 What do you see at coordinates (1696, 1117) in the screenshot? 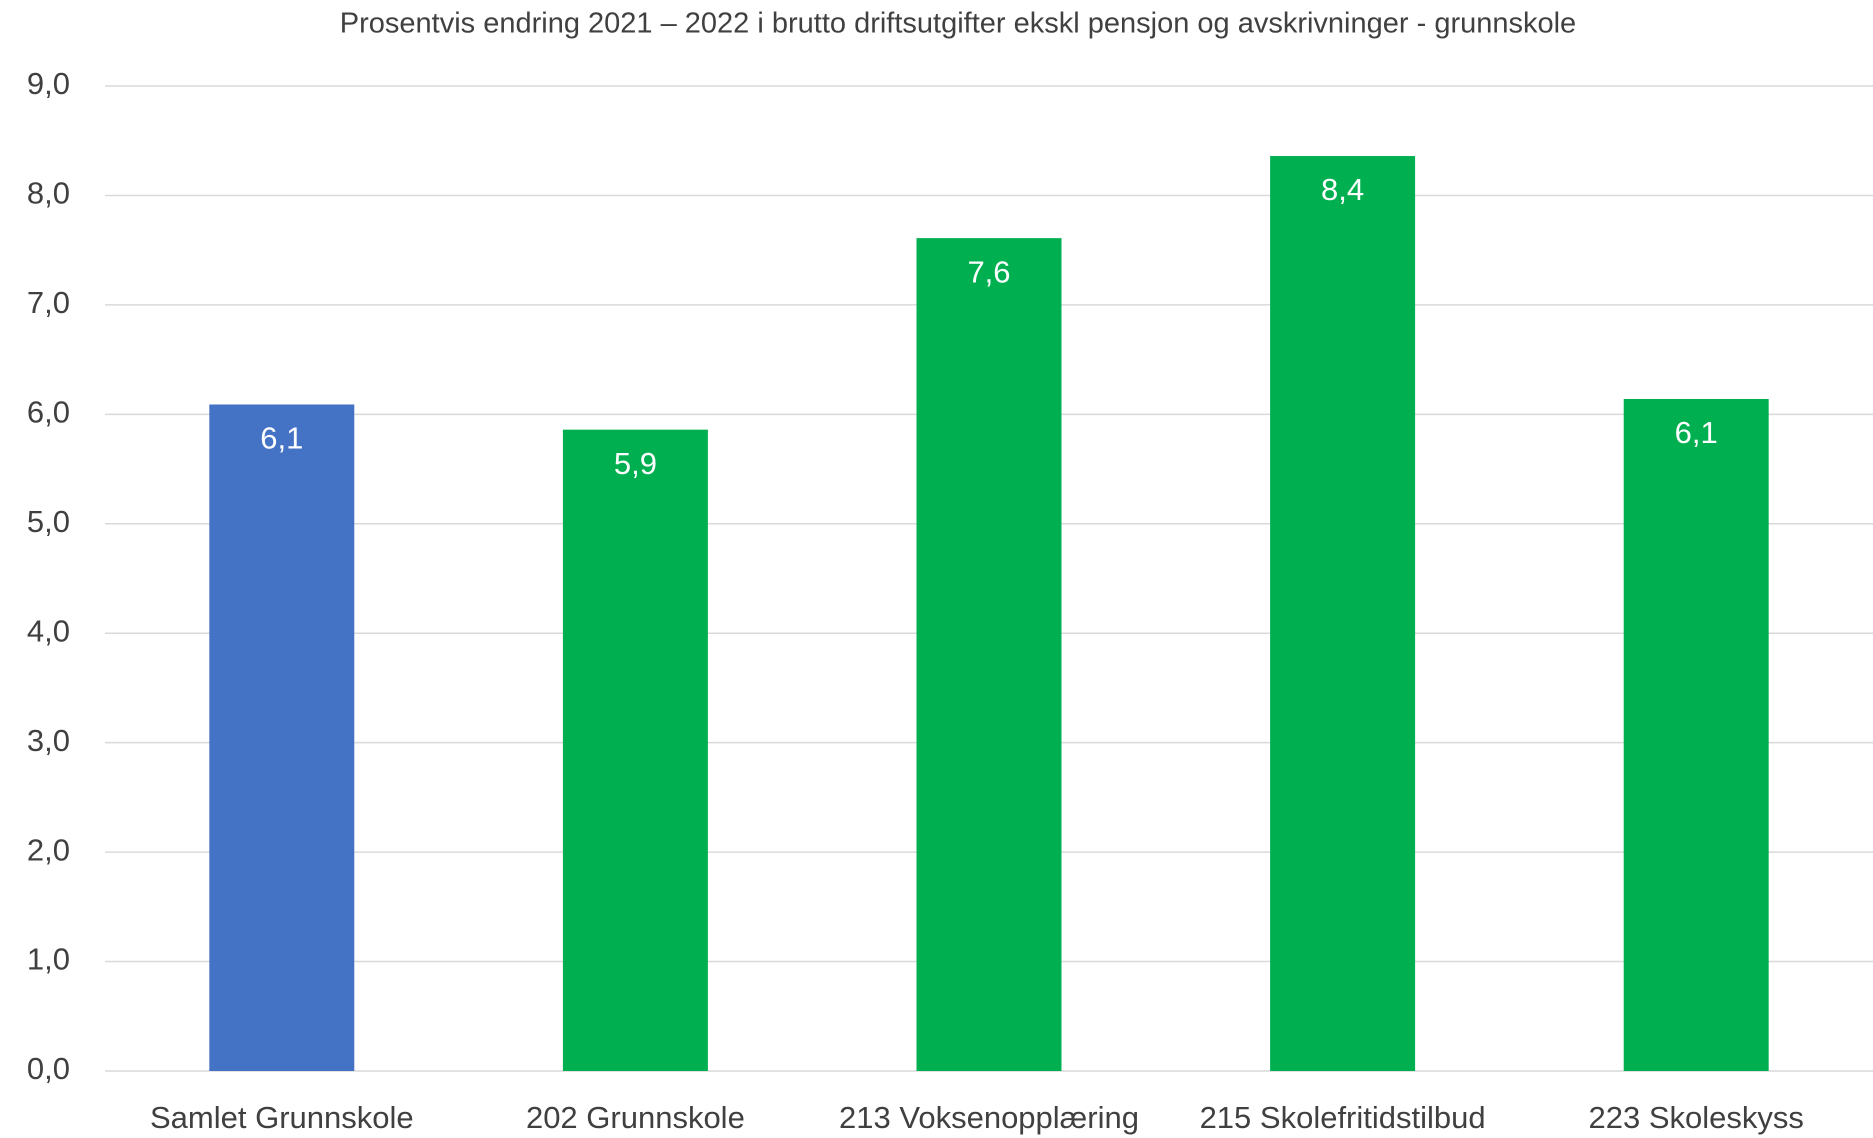
I see `x-tick-label: 223 Skoleskyss` at bounding box center [1696, 1117].